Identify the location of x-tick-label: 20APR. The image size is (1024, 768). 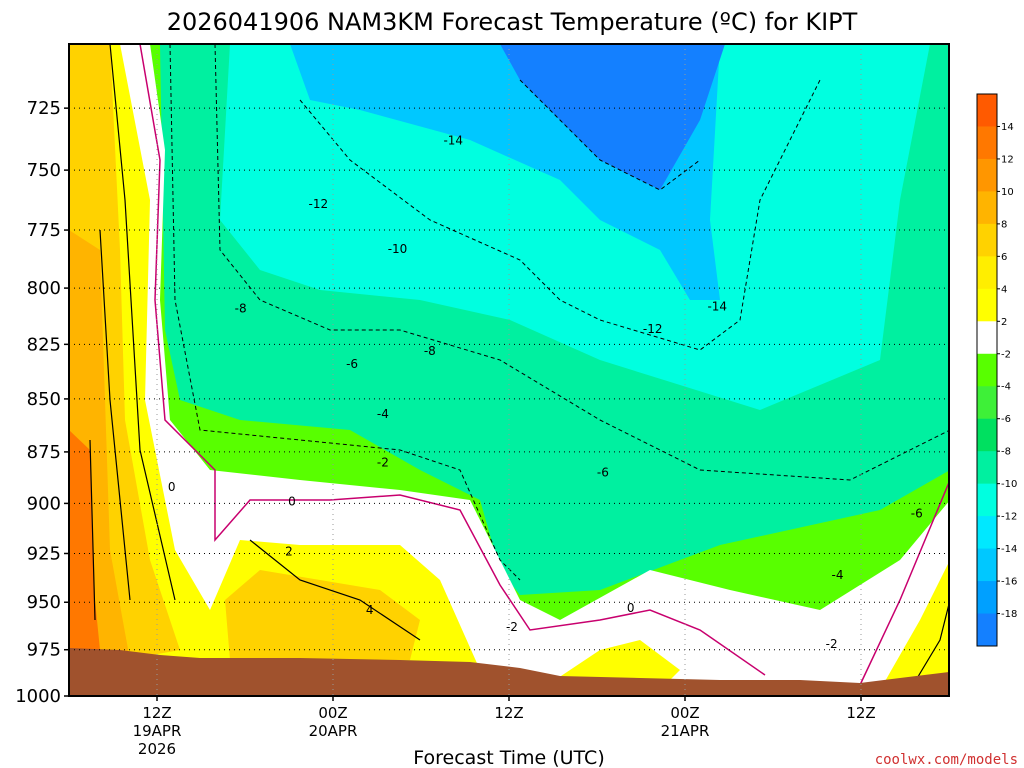
(333, 731).